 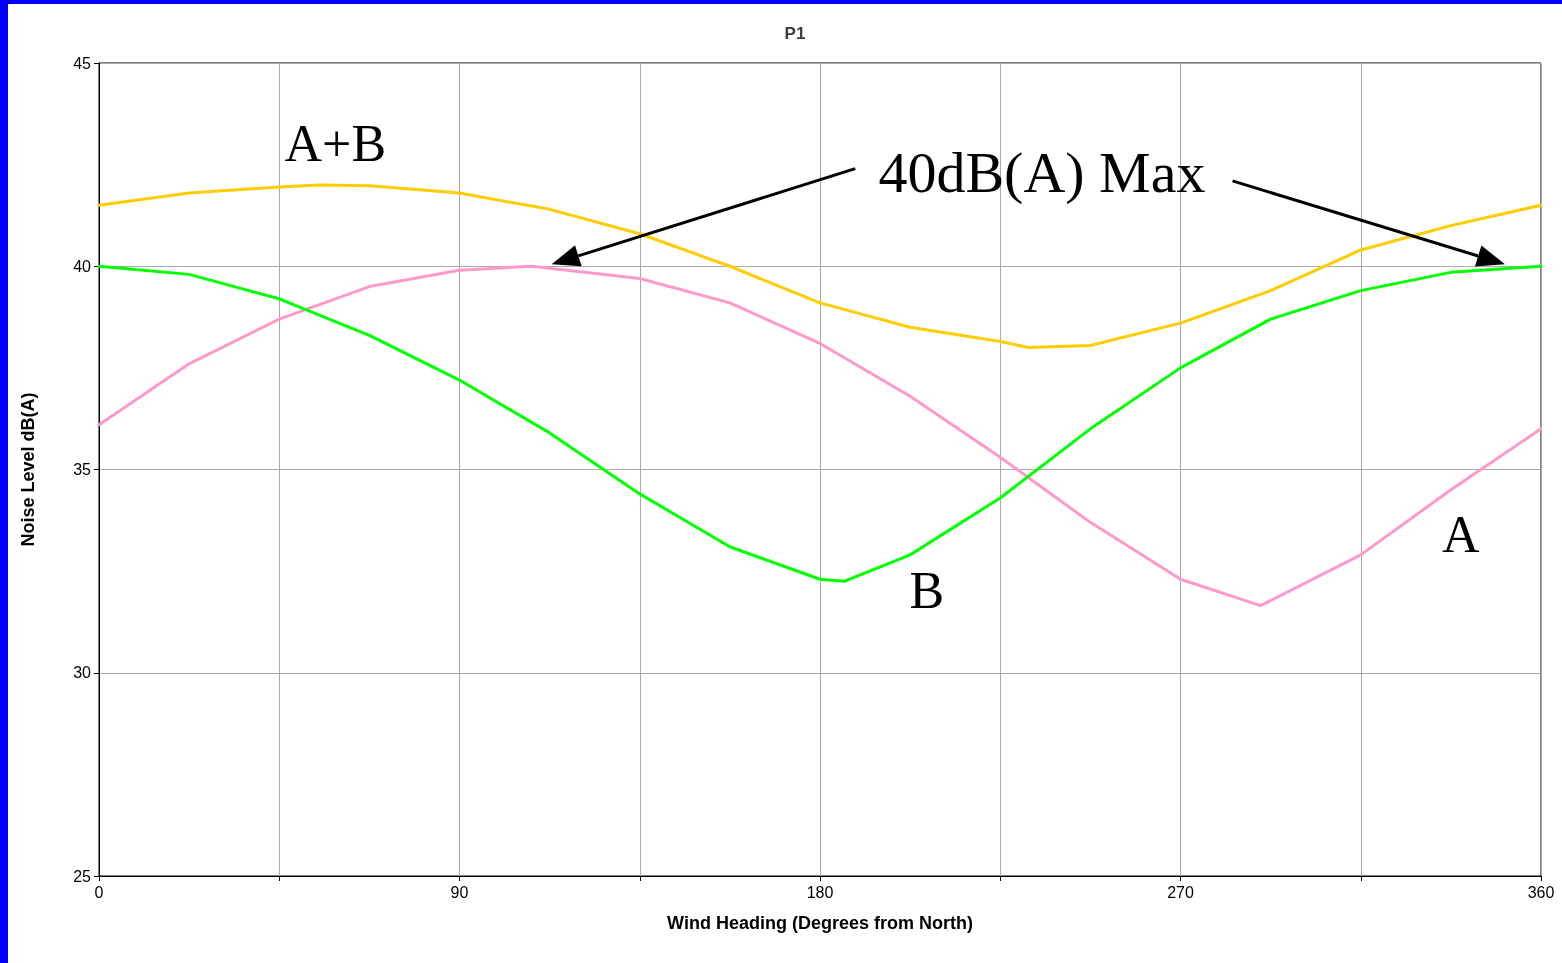 What do you see at coordinates (820, 892) in the screenshot?
I see `x-tick-label: 180` at bounding box center [820, 892].